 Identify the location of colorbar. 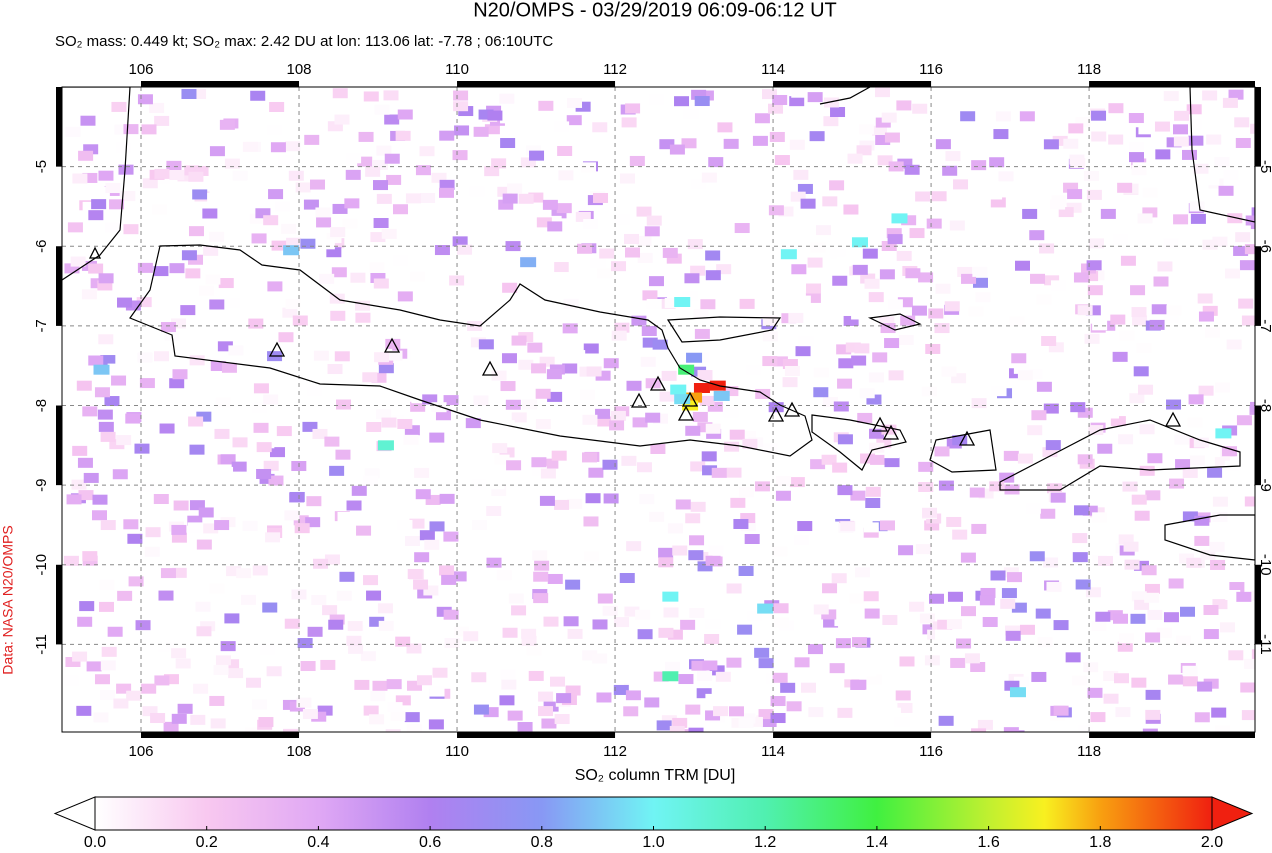
(653, 813).